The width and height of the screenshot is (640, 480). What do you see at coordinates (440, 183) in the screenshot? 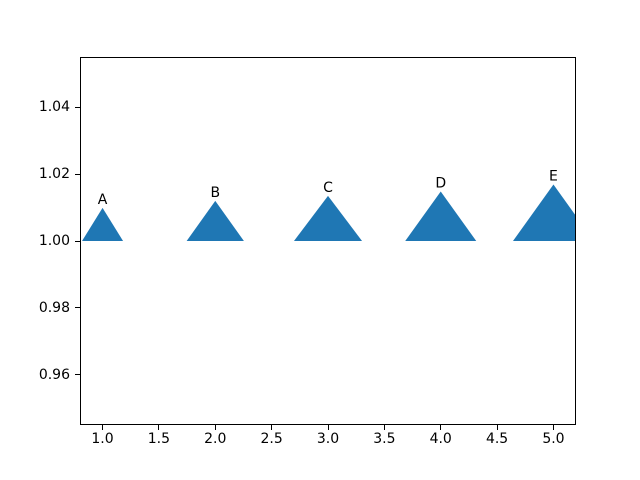
I see `point-label-D: D` at bounding box center [440, 183].